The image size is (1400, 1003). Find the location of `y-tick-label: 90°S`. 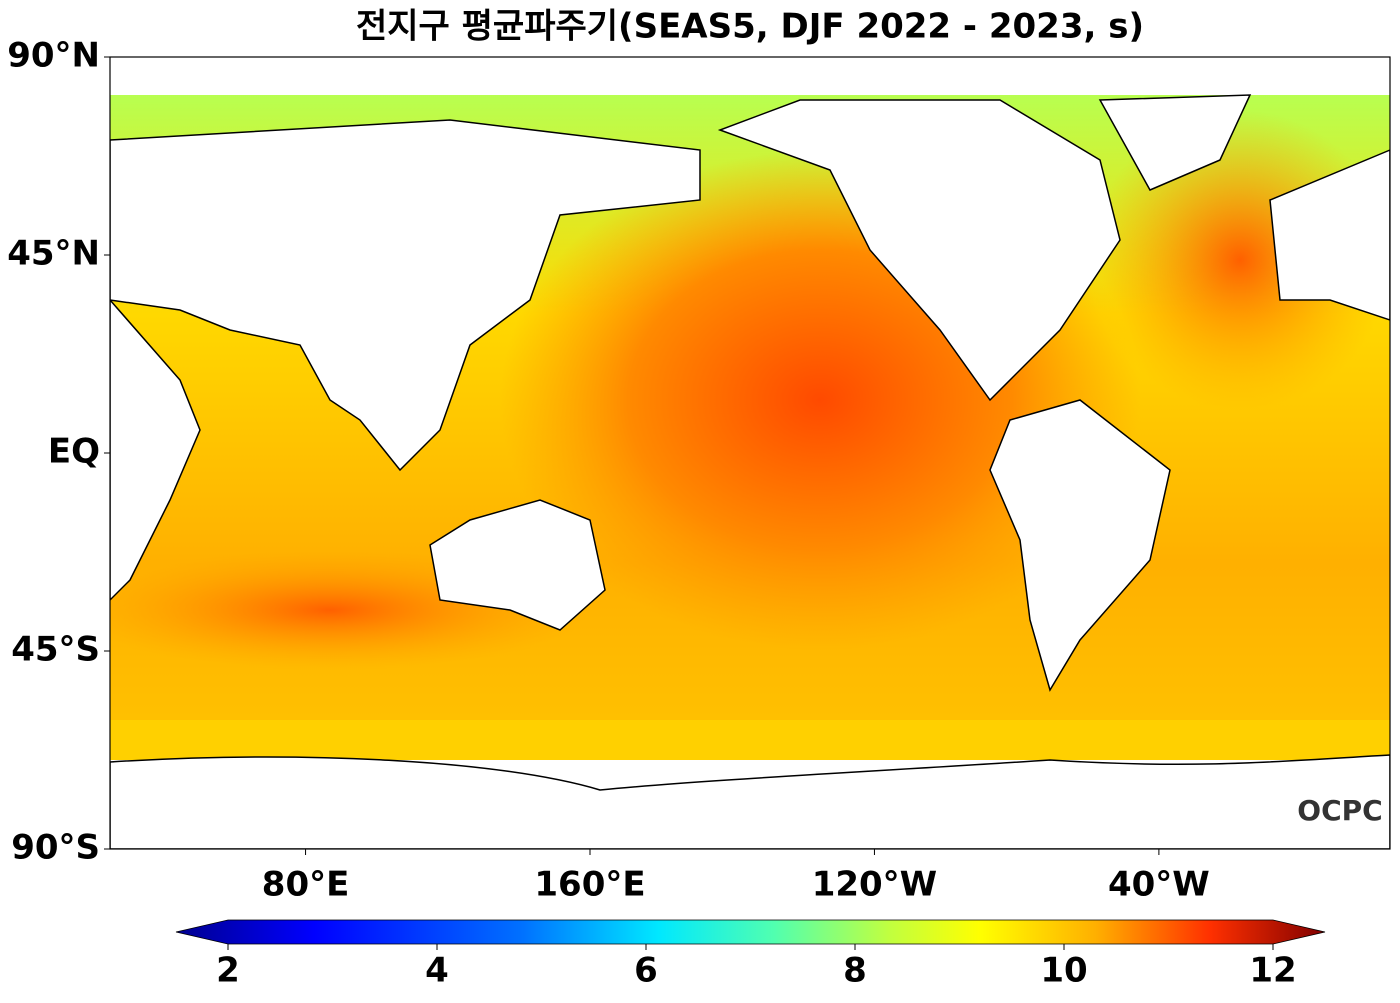

y-tick-label: 90°S is located at coordinates (55, 848).